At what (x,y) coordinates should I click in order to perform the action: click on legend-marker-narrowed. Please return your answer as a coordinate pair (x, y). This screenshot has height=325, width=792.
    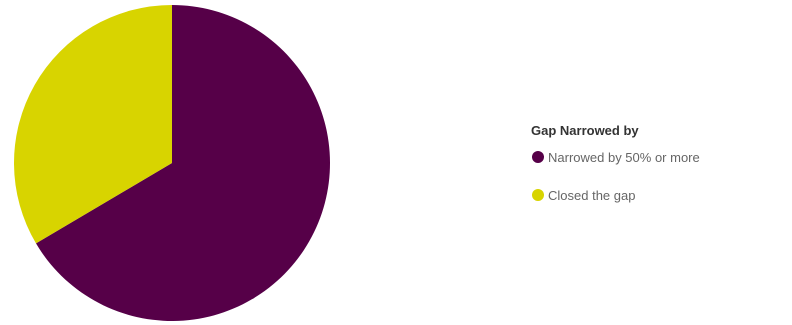
    Looking at the image, I should click on (538, 157).